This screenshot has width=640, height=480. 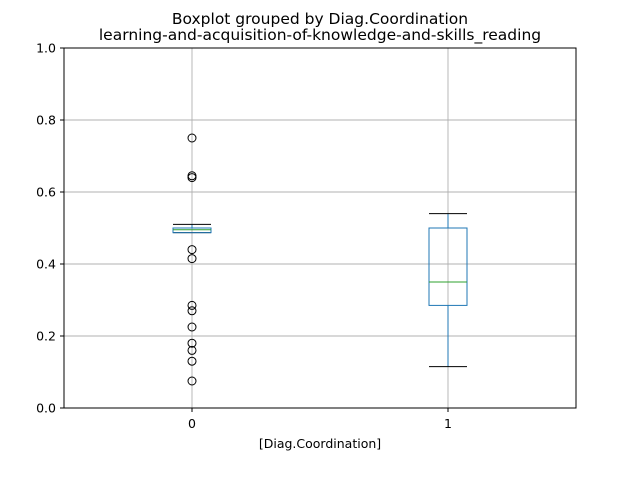 What do you see at coordinates (46, 336) in the screenshot?
I see `y-tick-label: 0.2` at bounding box center [46, 336].